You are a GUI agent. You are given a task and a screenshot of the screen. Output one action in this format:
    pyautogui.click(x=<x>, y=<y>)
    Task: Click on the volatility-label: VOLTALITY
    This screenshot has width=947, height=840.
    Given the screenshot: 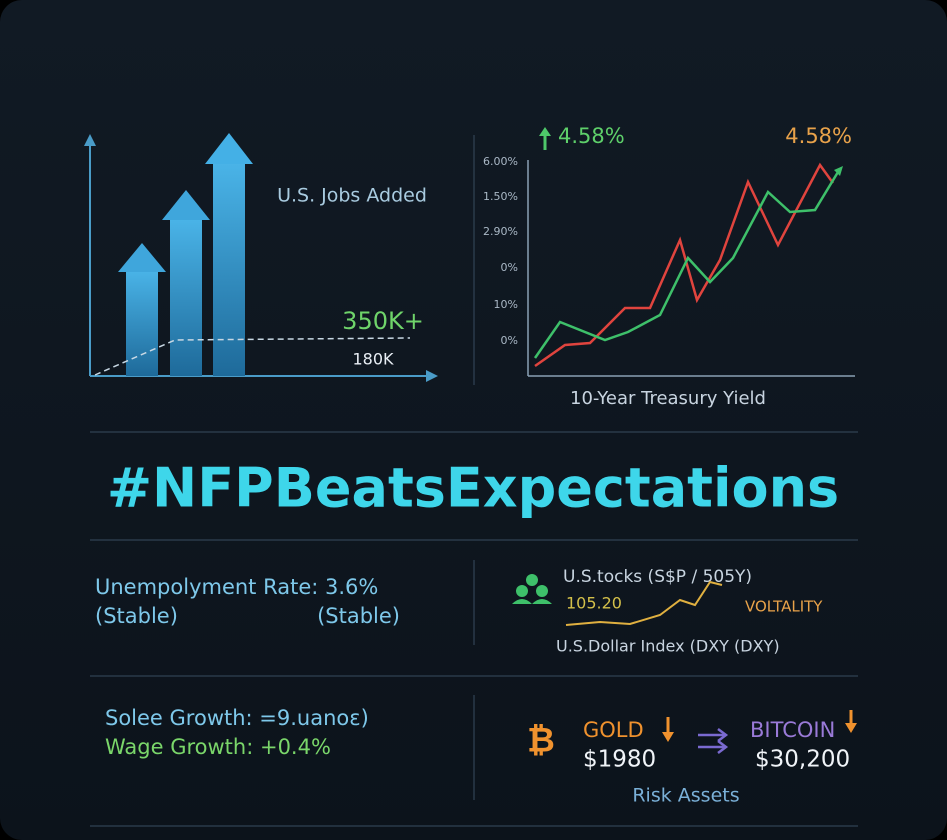 What is the action you would take?
    pyautogui.click(x=784, y=607)
    